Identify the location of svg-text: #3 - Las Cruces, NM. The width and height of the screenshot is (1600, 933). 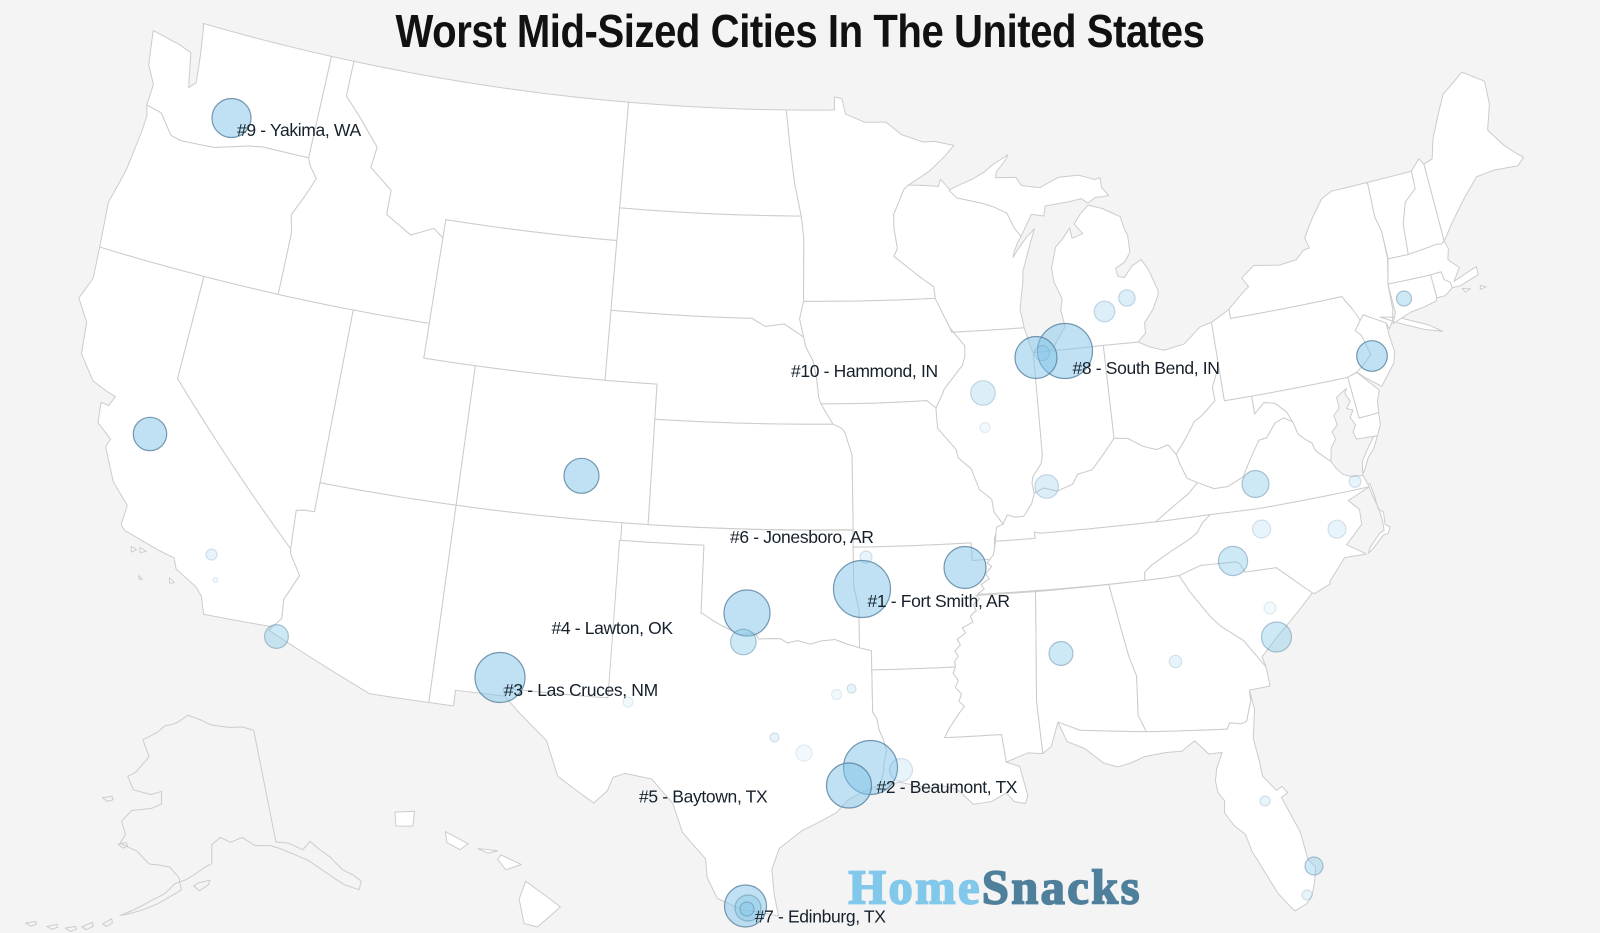
(581, 690).